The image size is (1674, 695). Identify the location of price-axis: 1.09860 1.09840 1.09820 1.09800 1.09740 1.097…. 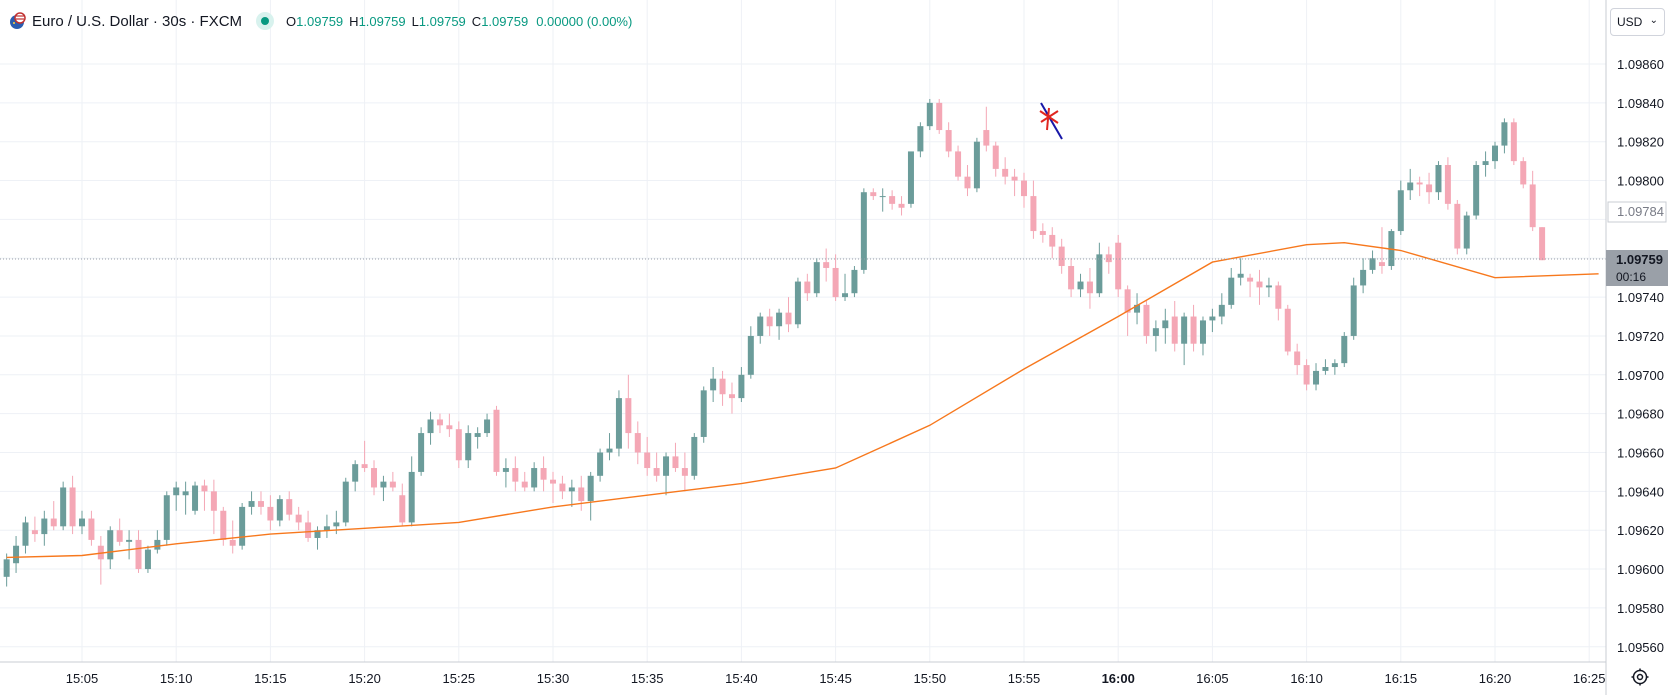
(1640, 356).